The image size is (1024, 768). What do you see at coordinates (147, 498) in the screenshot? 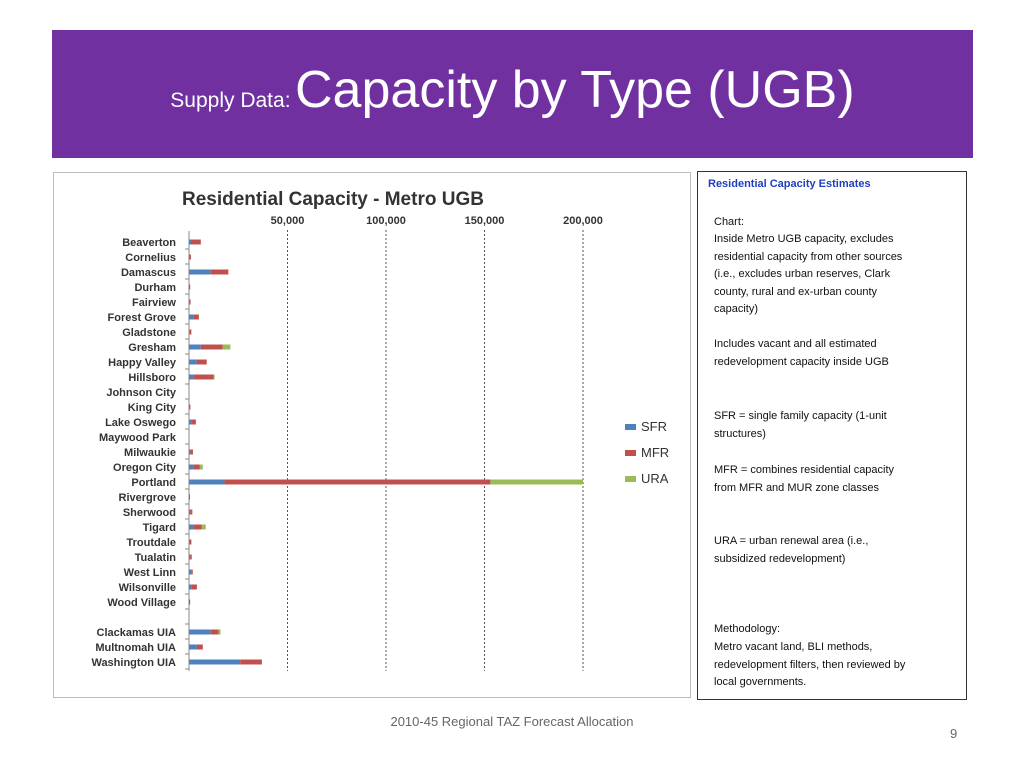
I see `category-label: Rivergrove` at bounding box center [147, 498].